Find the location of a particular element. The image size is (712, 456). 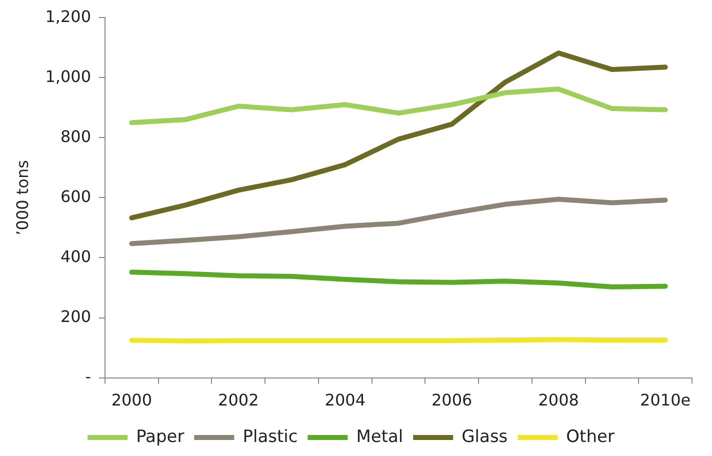

legend-label: Plastic is located at coordinates (270, 436).